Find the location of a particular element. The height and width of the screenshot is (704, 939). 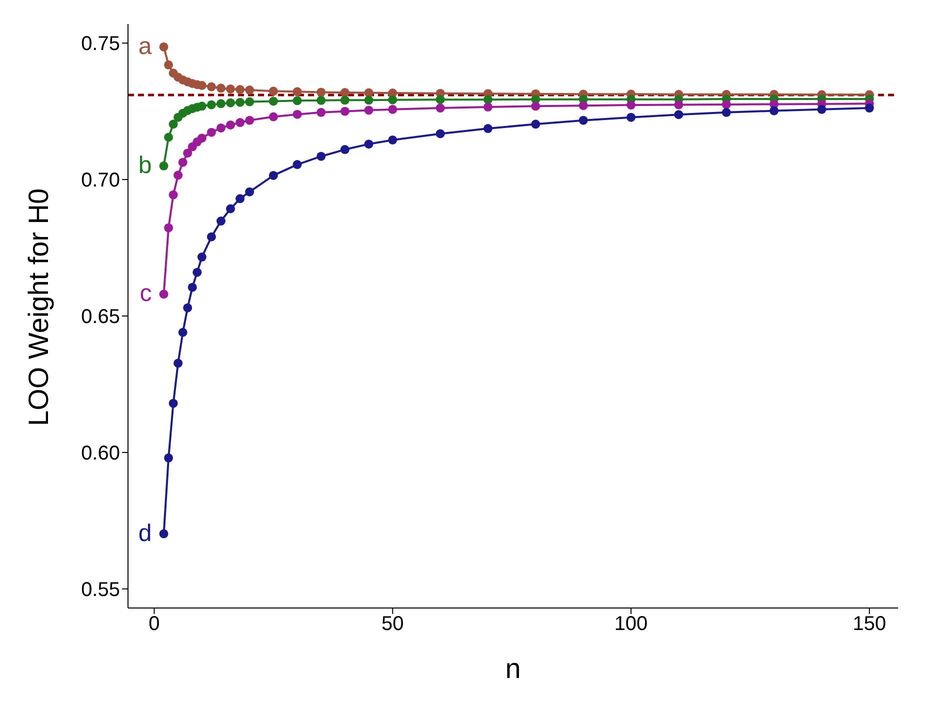

y-axis-title: LOO Weight for H0 is located at coordinates (38, 307).